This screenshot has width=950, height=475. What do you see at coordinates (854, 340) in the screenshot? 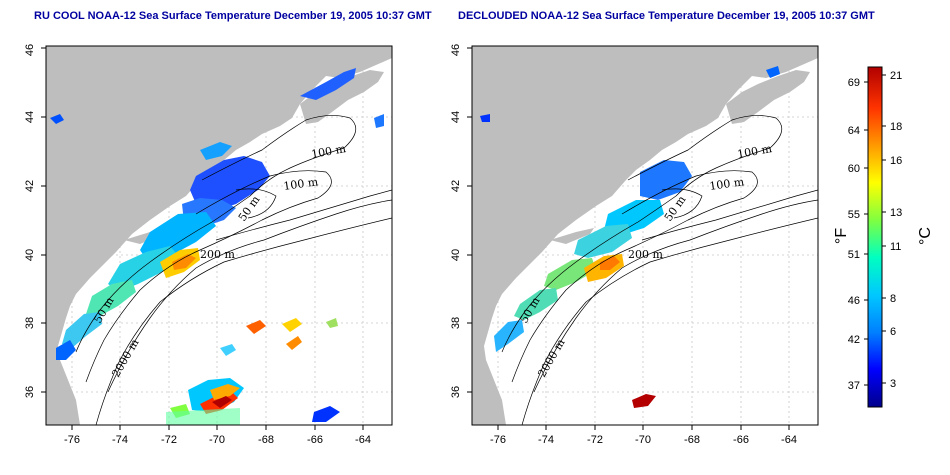
I see `fahrenheit-label: 42` at bounding box center [854, 340].